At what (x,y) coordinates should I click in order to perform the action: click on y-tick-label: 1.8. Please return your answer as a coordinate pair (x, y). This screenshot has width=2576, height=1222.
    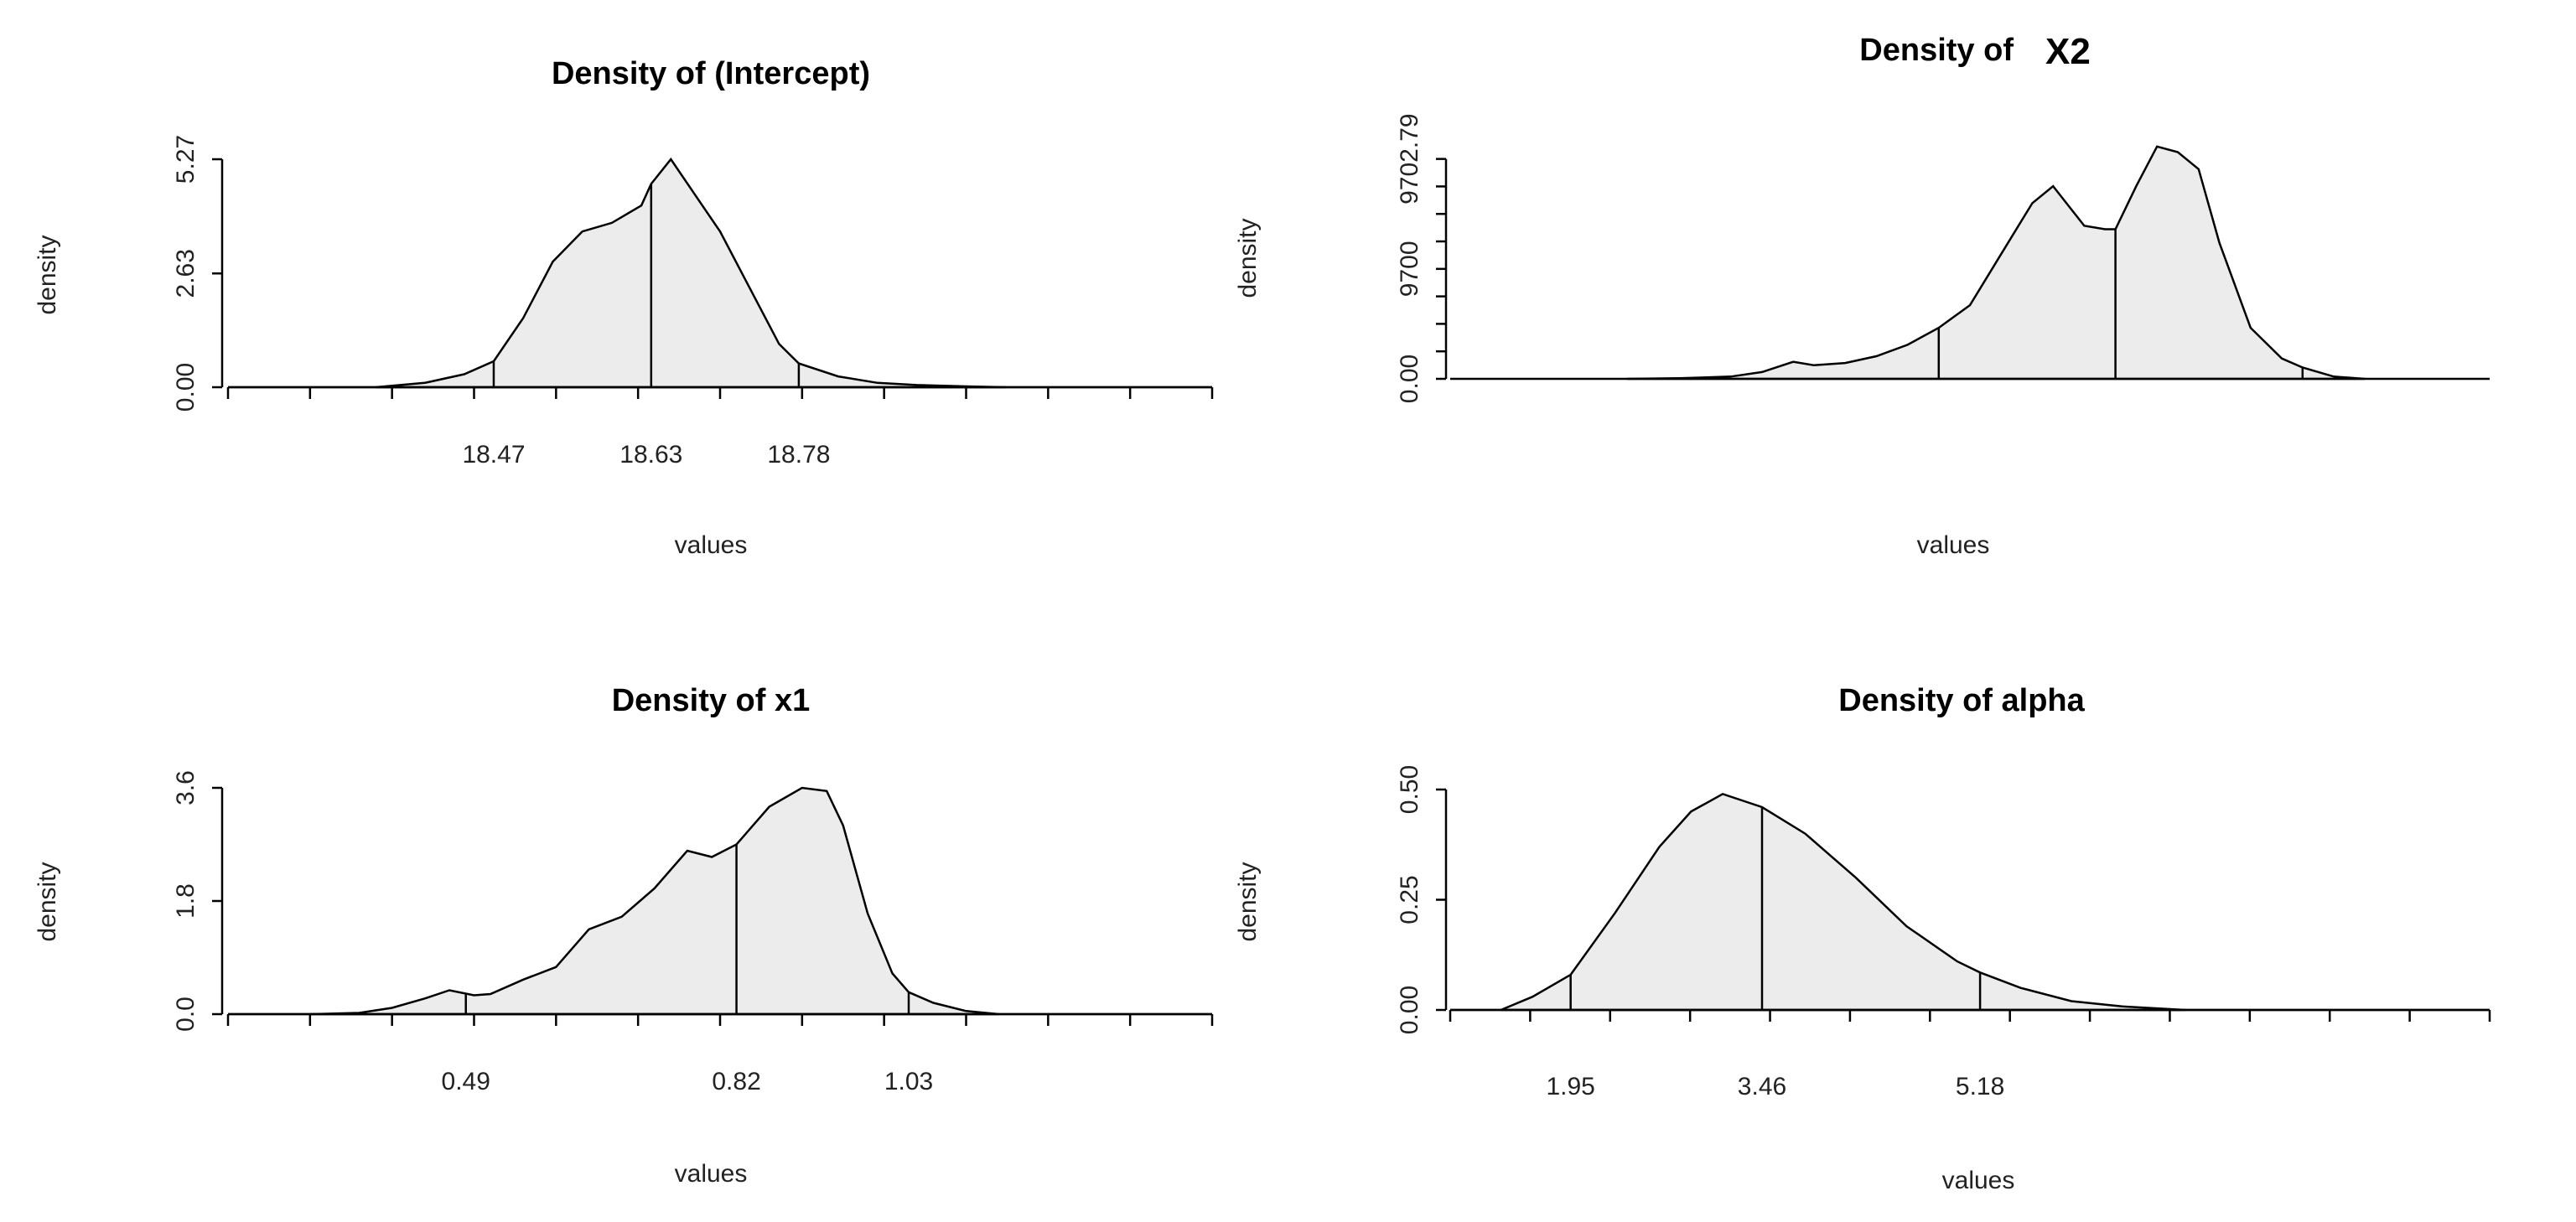
    Looking at the image, I should click on (186, 901).